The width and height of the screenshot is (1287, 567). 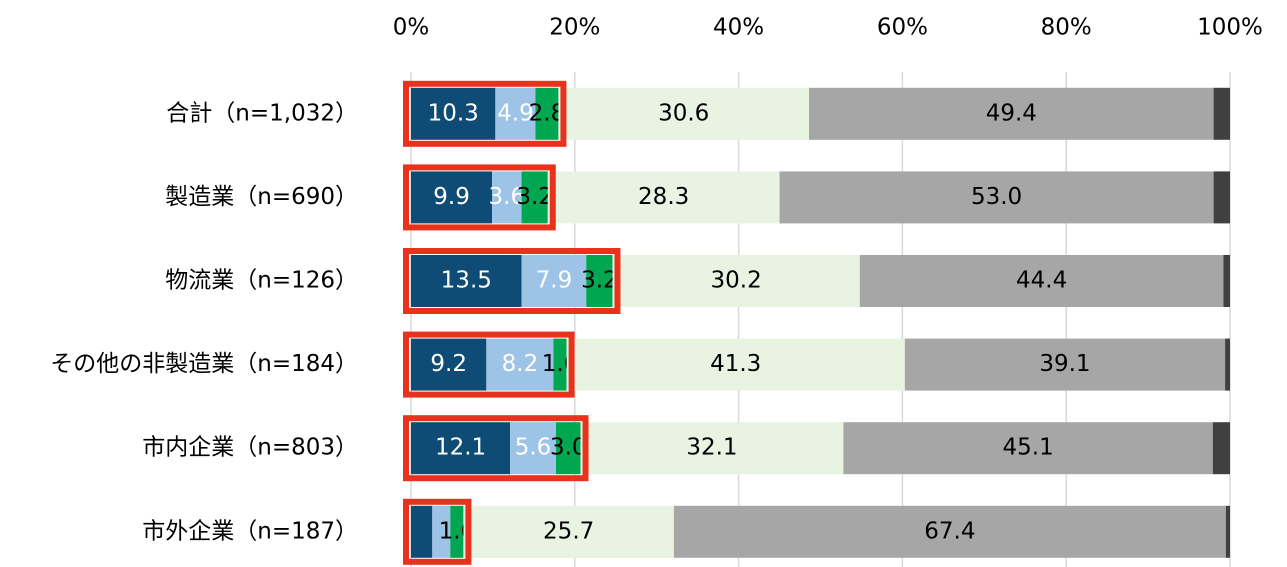 I want to click on value-label: 44.4, so click(x=1041, y=281).